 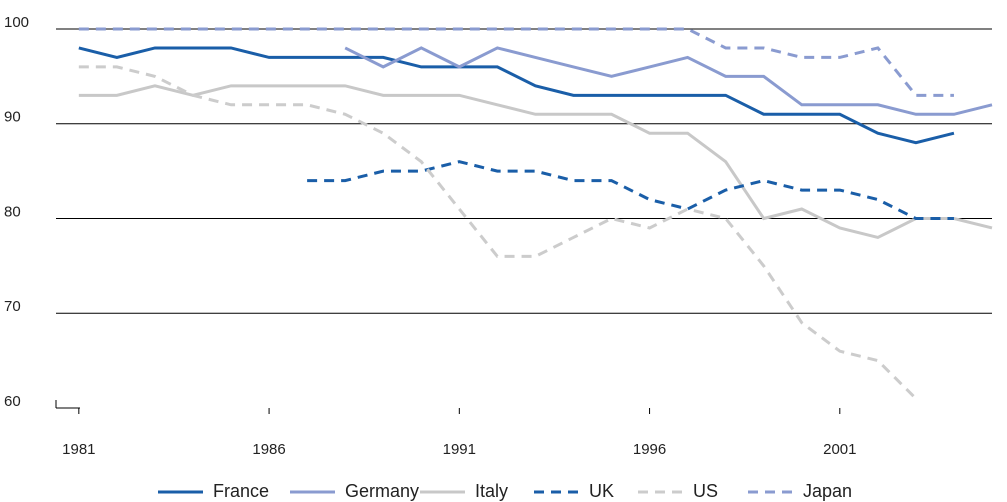 What do you see at coordinates (459, 449) in the screenshot?
I see `x-tick-label: 1991` at bounding box center [459, 449].